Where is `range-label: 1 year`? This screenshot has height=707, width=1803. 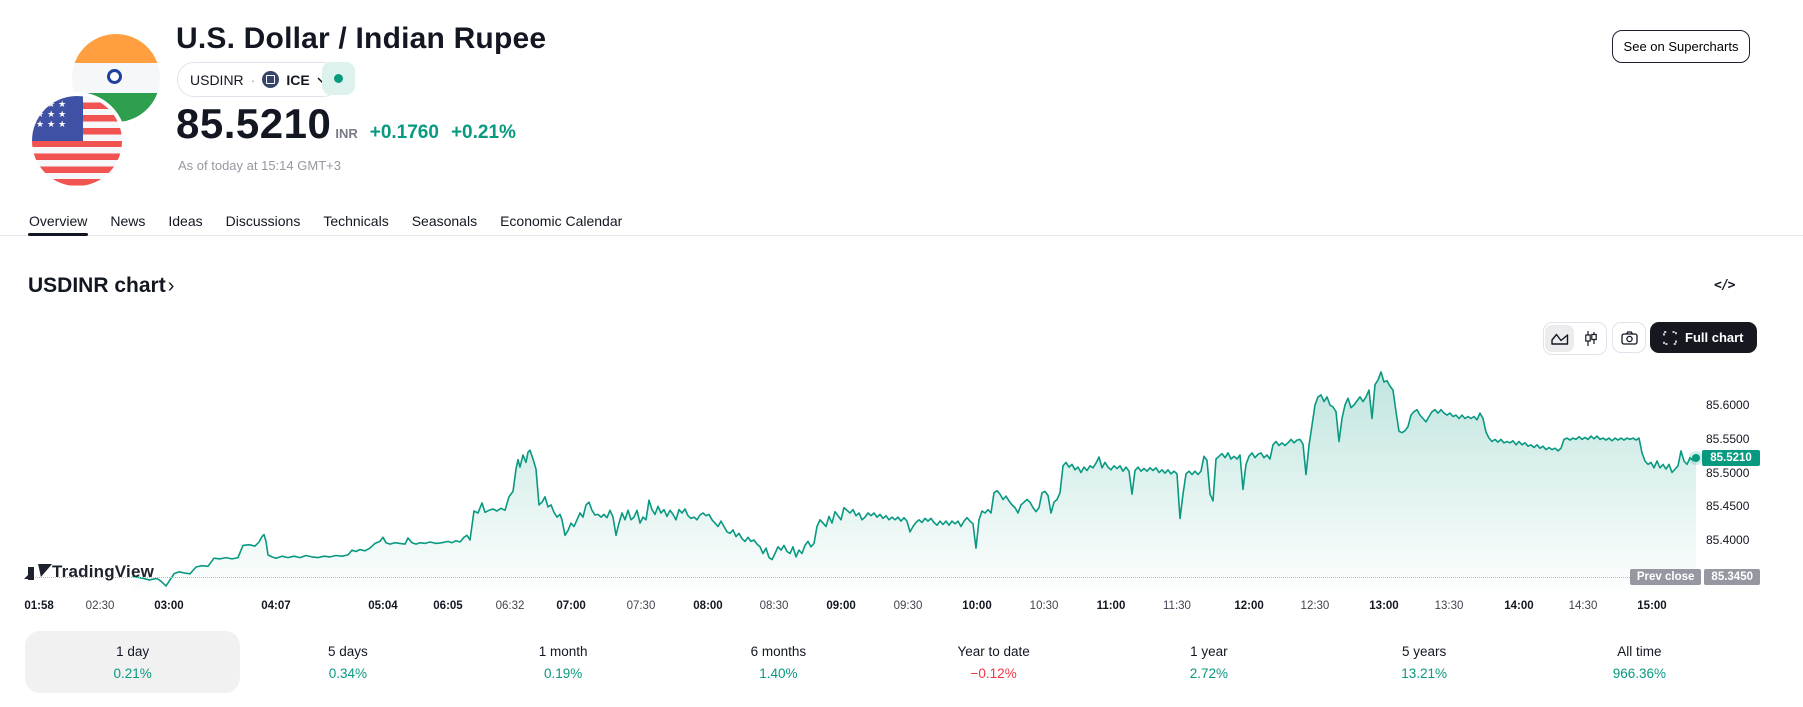 range-label: 1 year is located at coordinates (1209, 651).